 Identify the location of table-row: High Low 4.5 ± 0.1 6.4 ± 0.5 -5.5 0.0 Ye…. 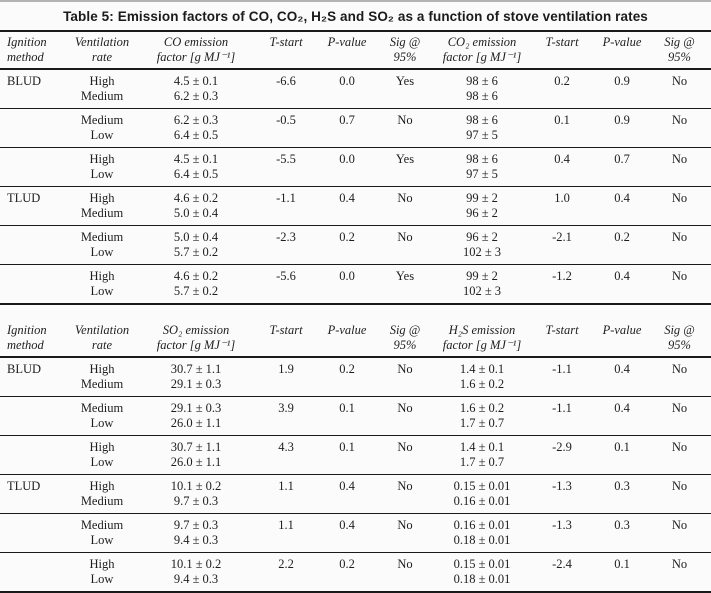
(355, 167).